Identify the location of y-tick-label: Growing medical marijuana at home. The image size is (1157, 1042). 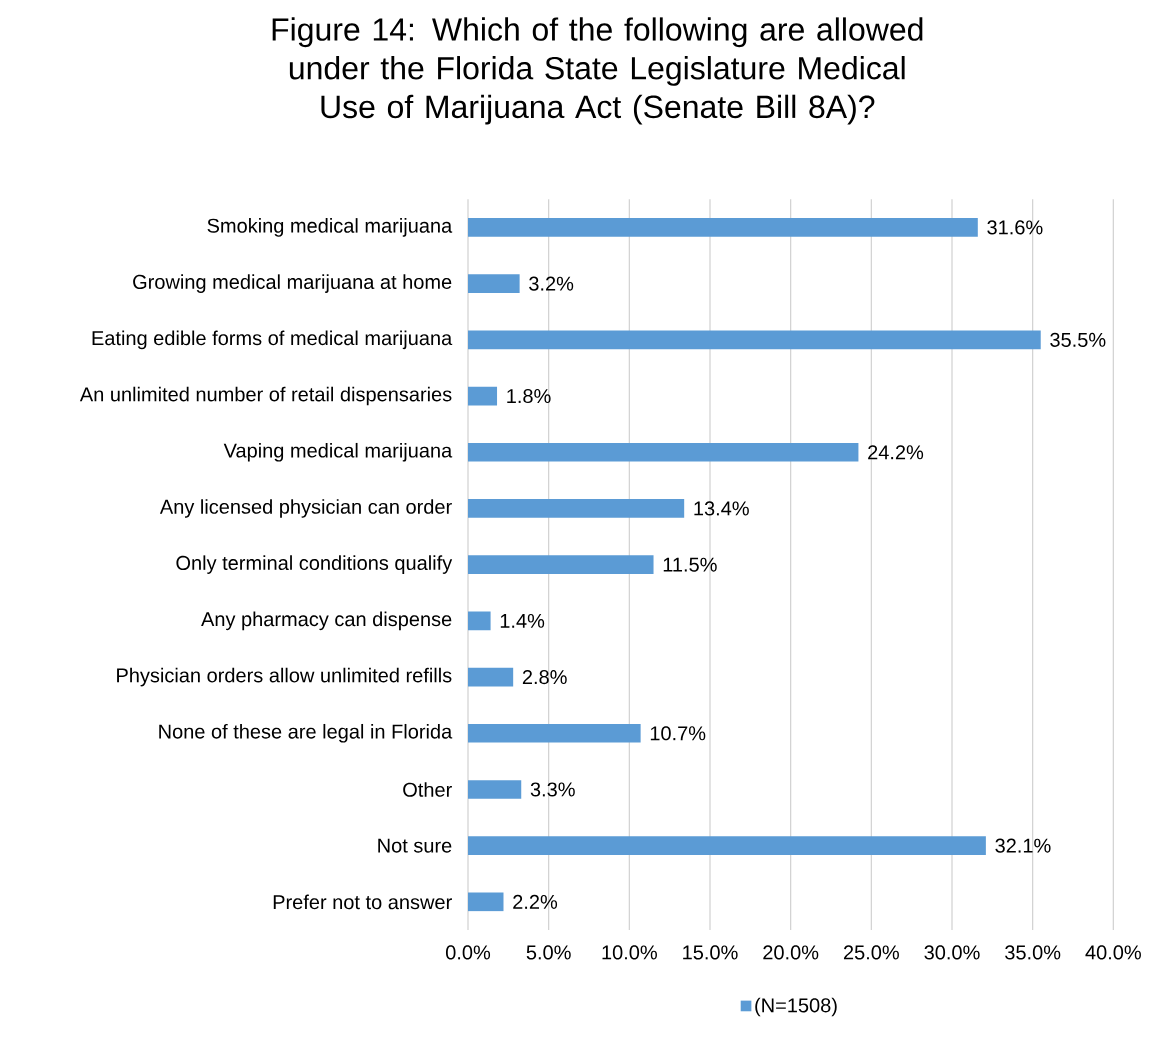
(292, 283).